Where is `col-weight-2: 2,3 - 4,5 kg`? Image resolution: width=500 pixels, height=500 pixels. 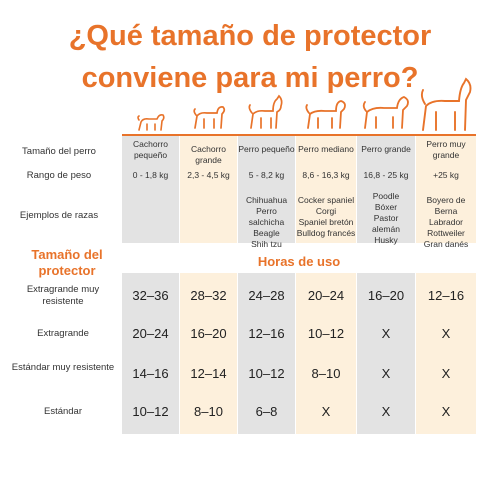
col-weight-2: 2,3 - 4,5 kg is located at coordinates (208, 175).